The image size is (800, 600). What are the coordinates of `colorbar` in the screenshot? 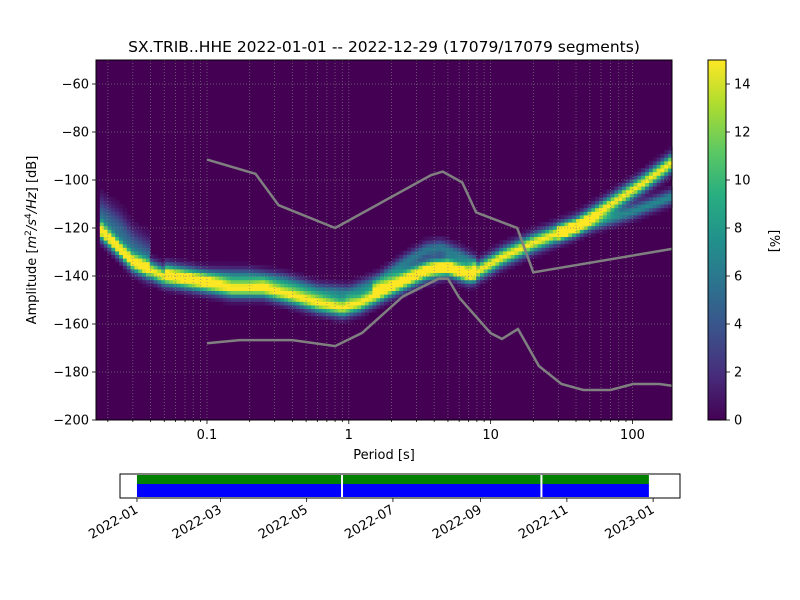 It's located at (717, 240).